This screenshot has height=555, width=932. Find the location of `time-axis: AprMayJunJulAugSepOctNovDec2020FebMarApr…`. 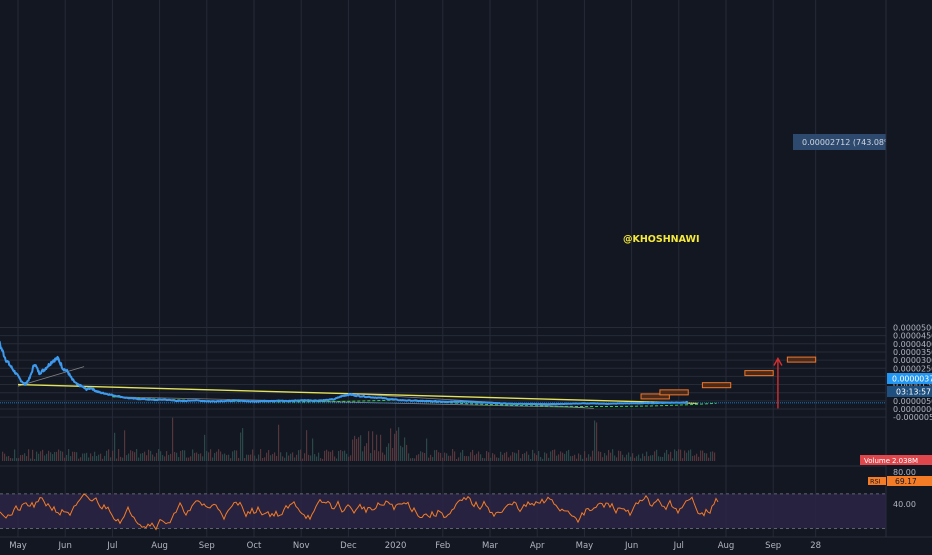

time-axis: AprMayJunJulAugSepOctNovDec2020FebMarApr… is located at coordinates (410, 546).